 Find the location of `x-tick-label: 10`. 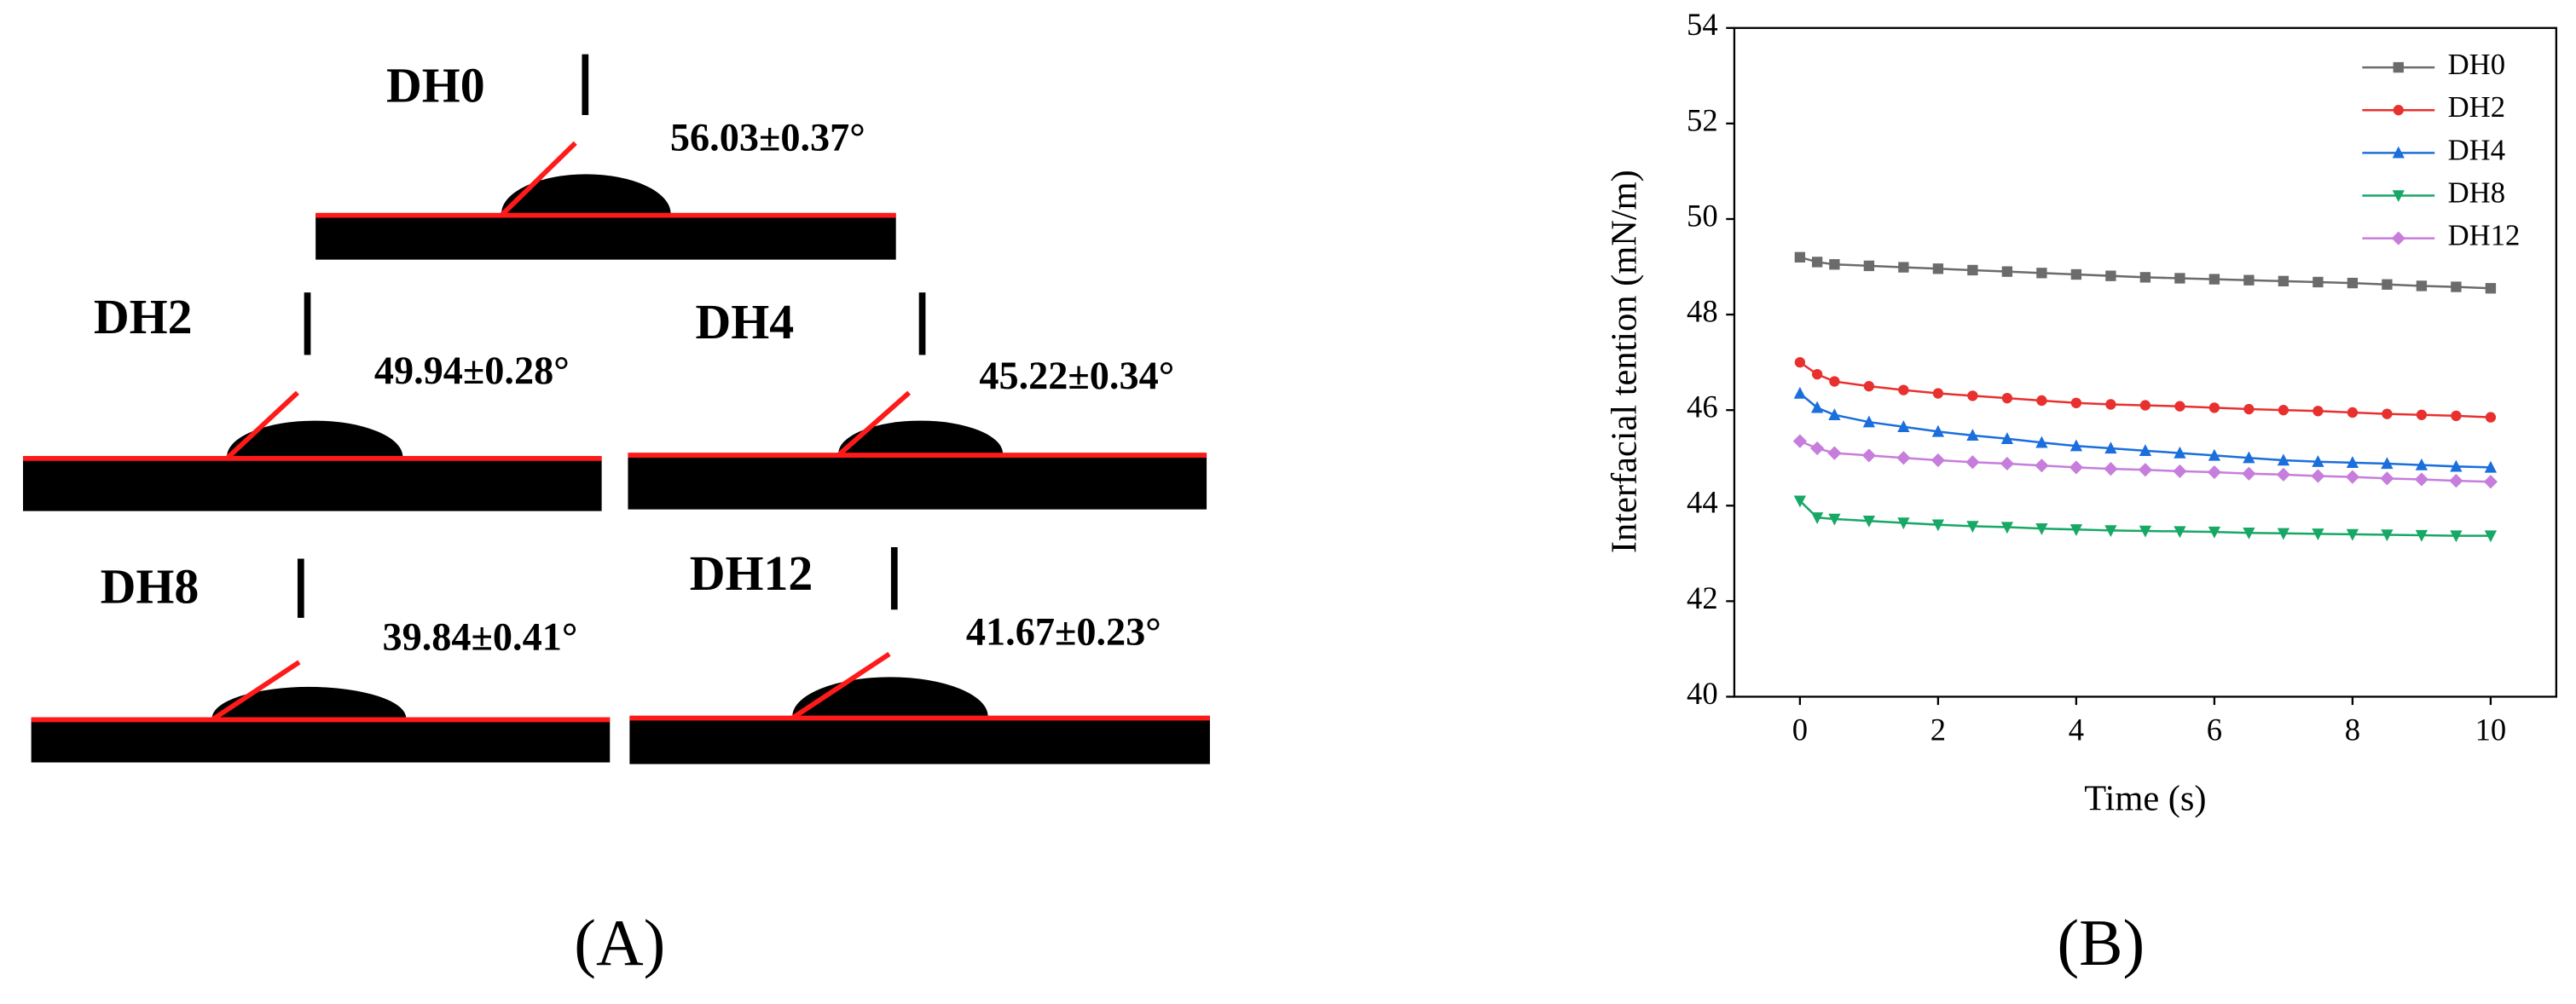

x-tick-label: 10 is located at coordinates (2491, 730).